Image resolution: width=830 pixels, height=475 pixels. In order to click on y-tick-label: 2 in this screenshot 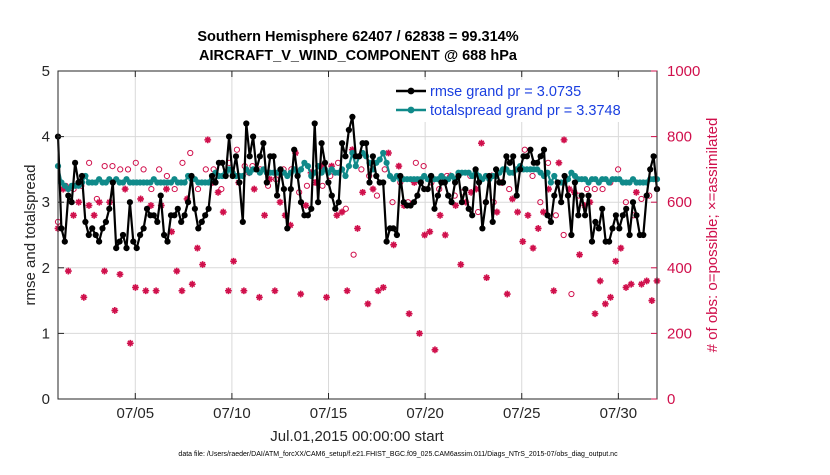, I will do `click(46, 268)`.